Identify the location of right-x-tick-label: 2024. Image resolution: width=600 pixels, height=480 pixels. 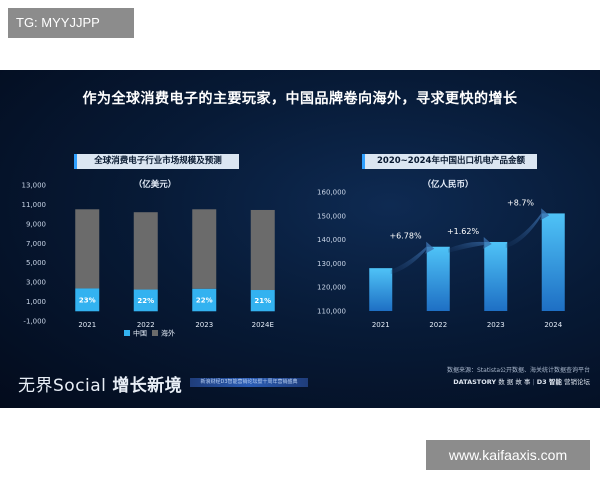
(553, 325).